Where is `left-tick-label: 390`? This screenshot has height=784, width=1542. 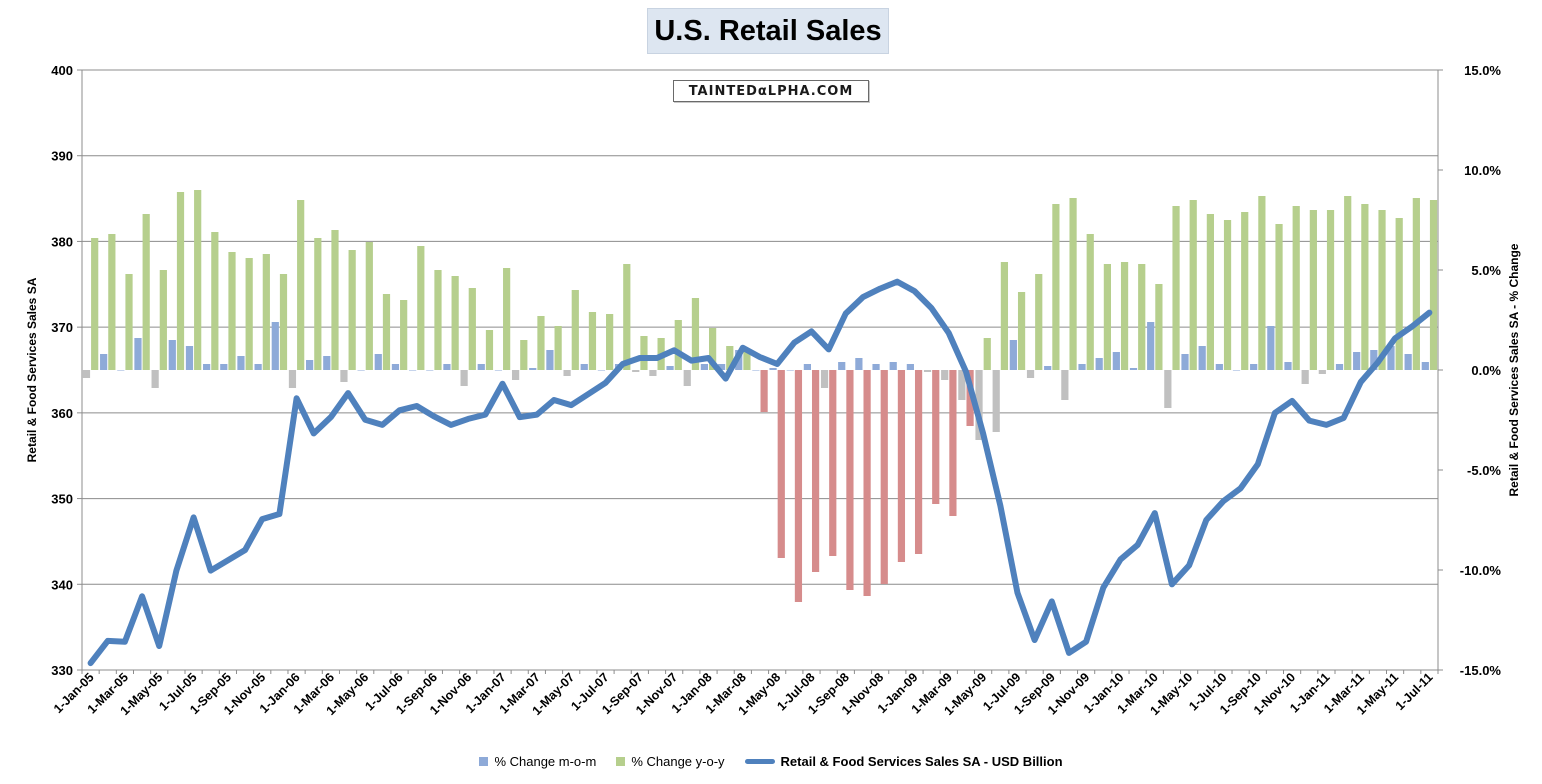
left-tick-label: 390 is located at coordinates (62, 156).